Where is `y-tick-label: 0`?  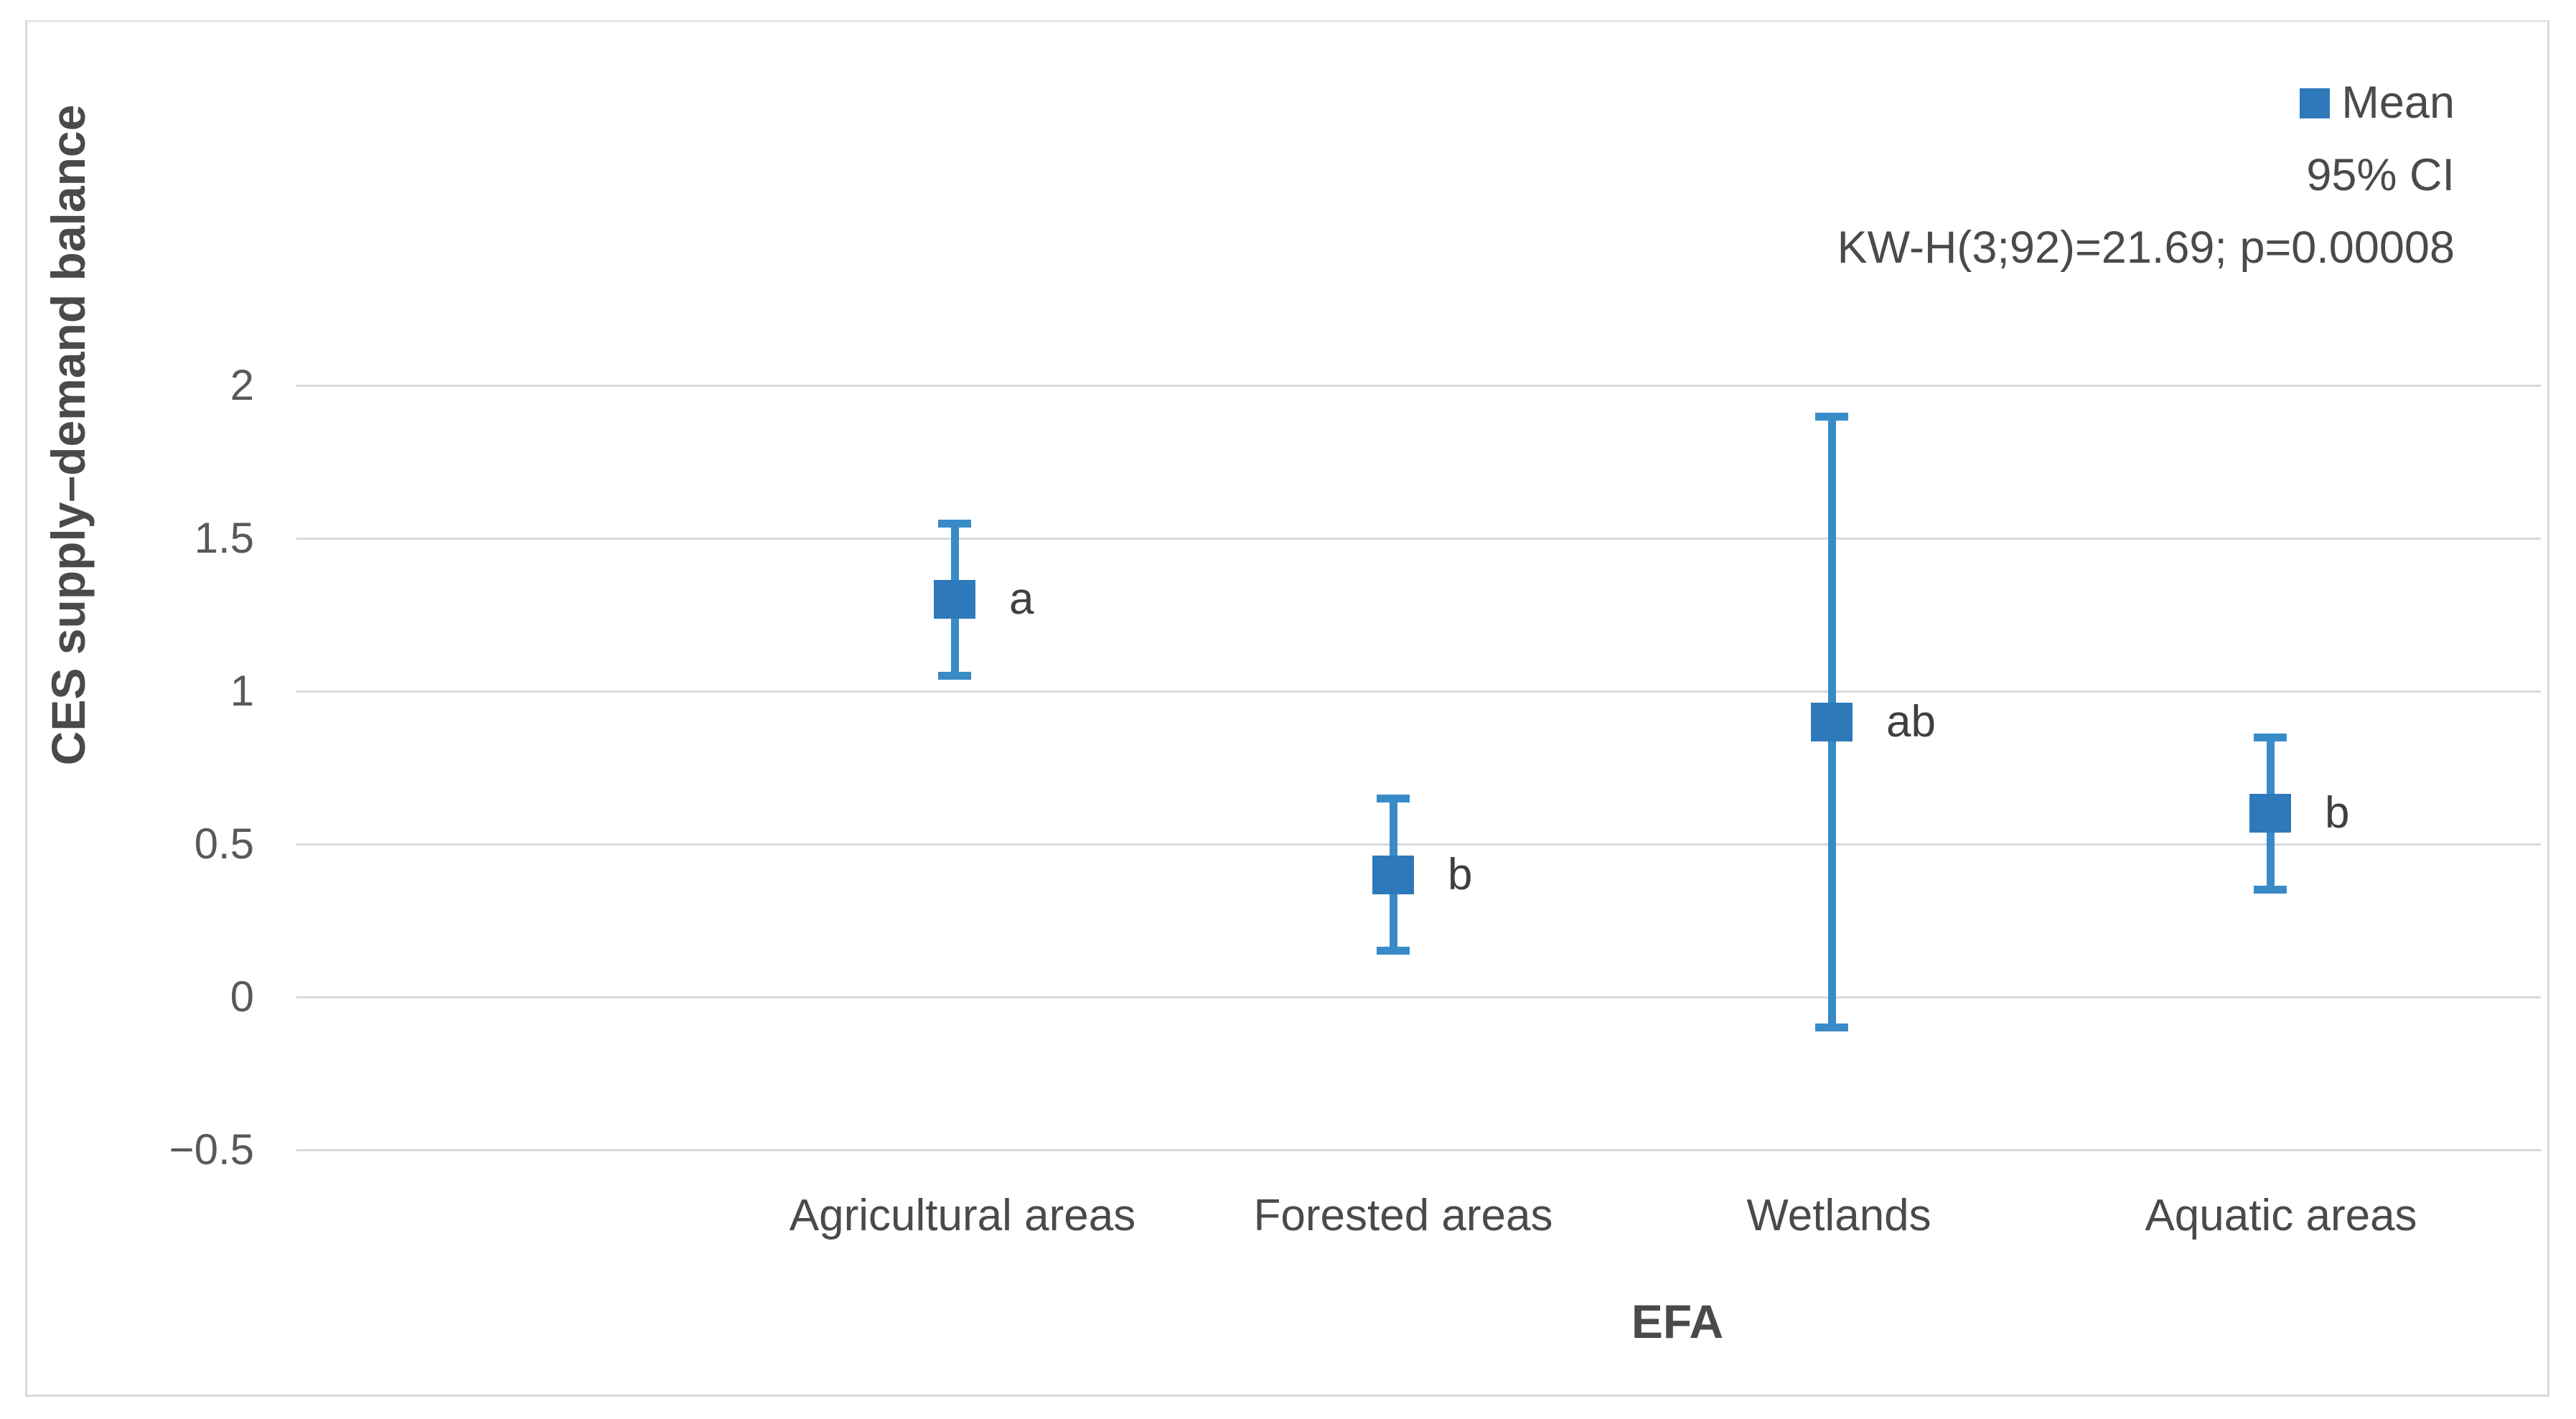
y-tick-label: 0 is located at coordinates (242, 997).